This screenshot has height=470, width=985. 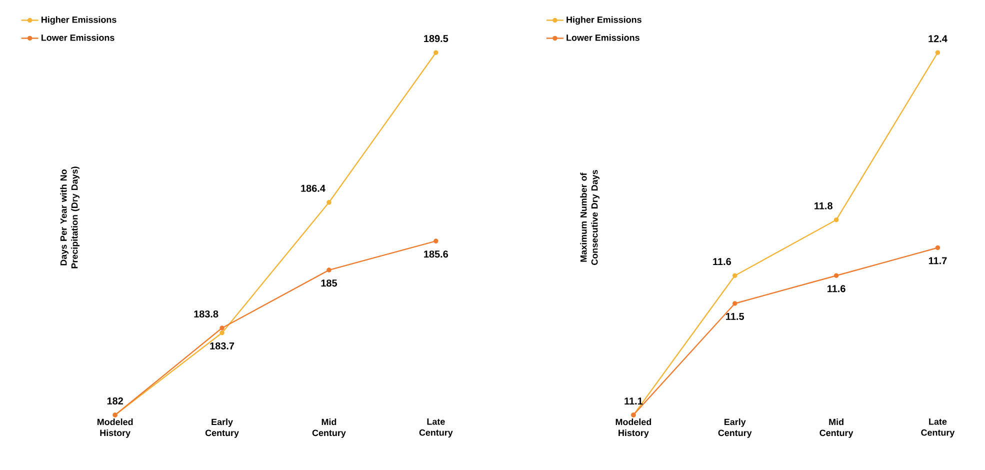 What do you see at coordinates (735, 316) in the screenshot?
I see `data-label: 11.5` at bounding box center [735, 316].